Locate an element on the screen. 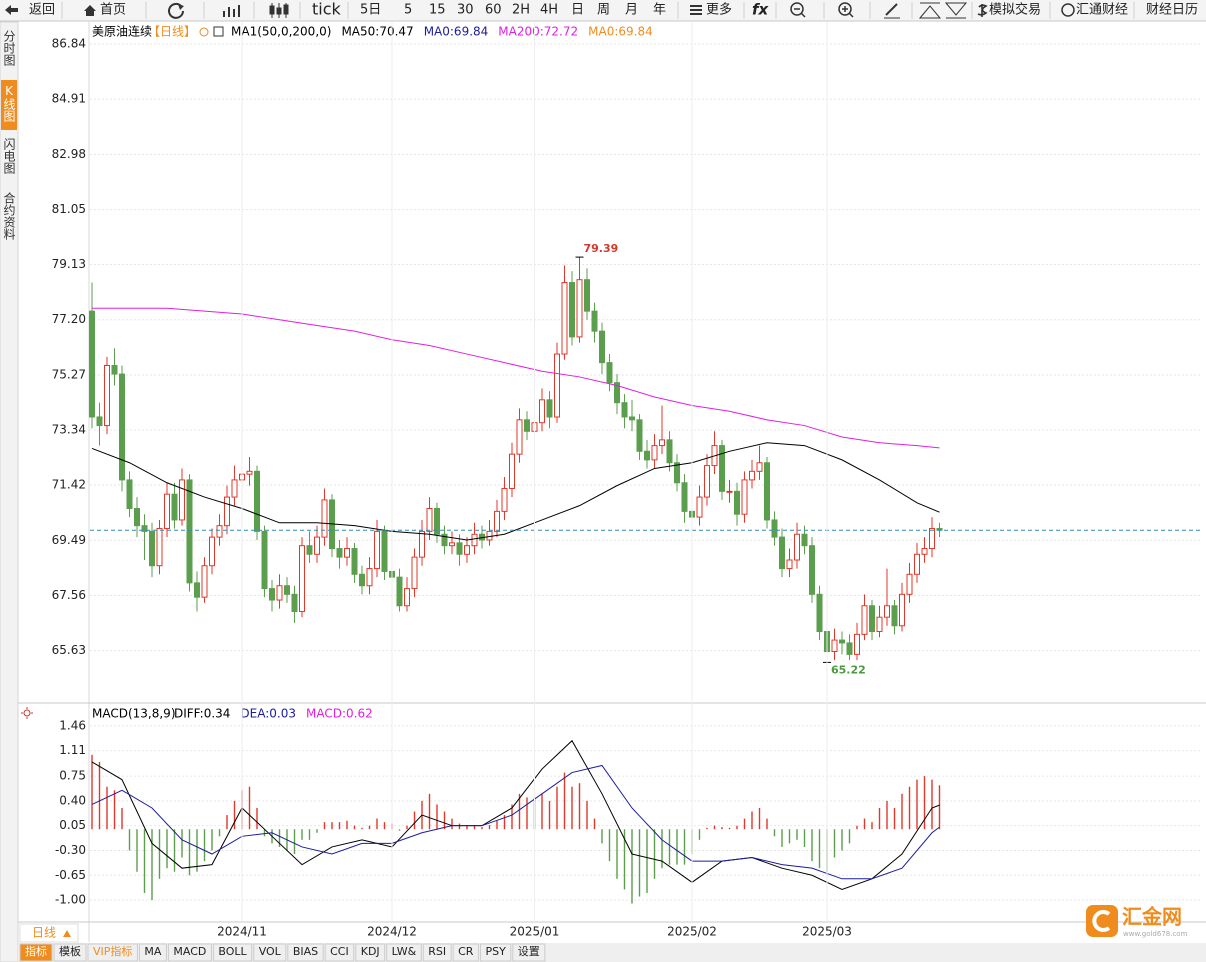 This screenshot has width=1206, height=962. calendar-button: 财经日历 is located at coordinates (1172, 10).